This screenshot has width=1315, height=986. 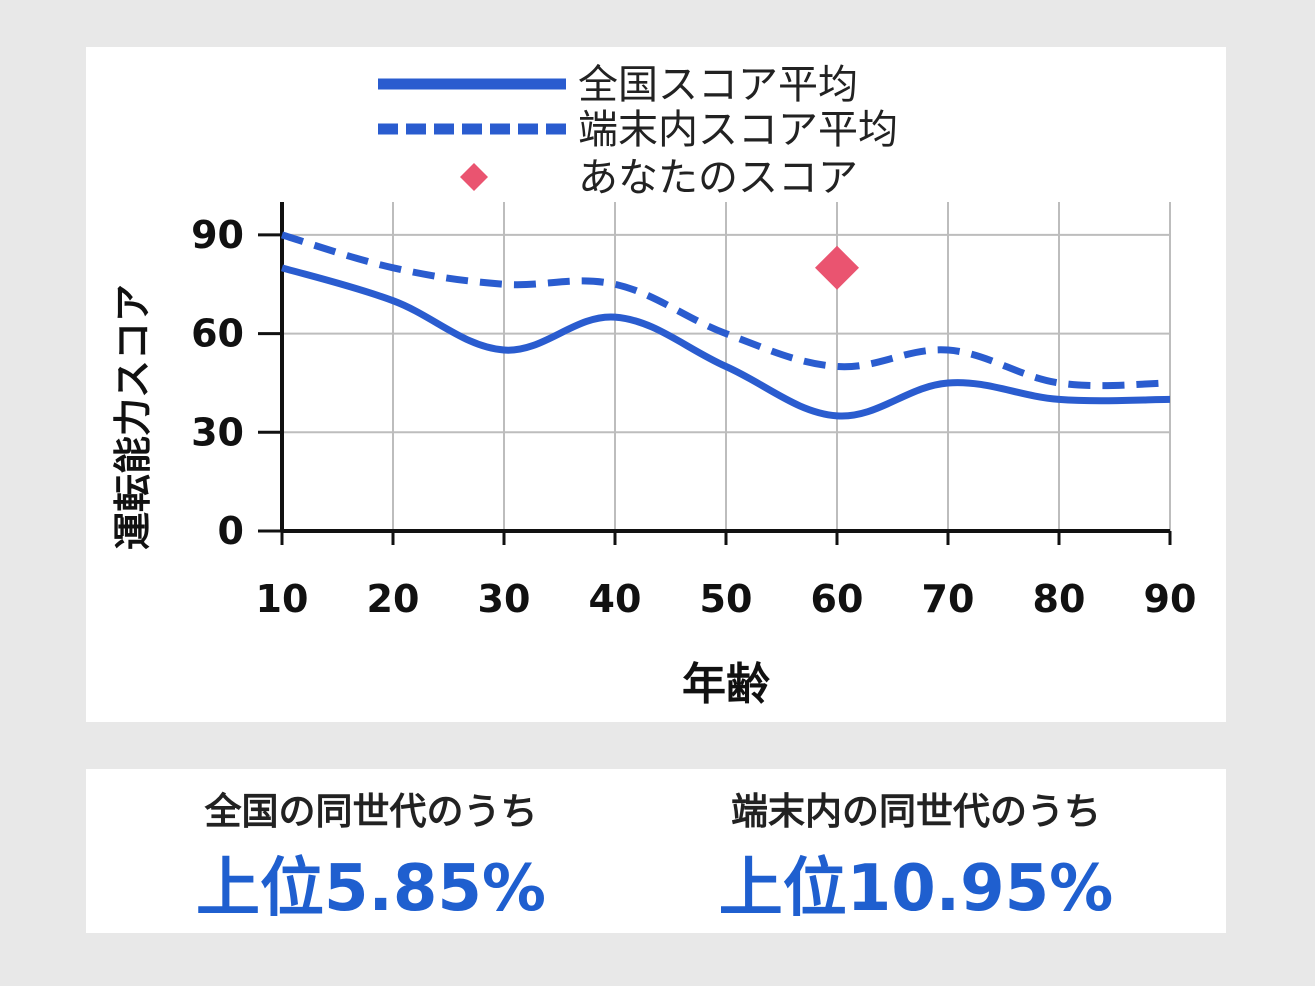 I want to click on device-ranking-label: 端末内の同世代のうち, so click(x=916, y=811).